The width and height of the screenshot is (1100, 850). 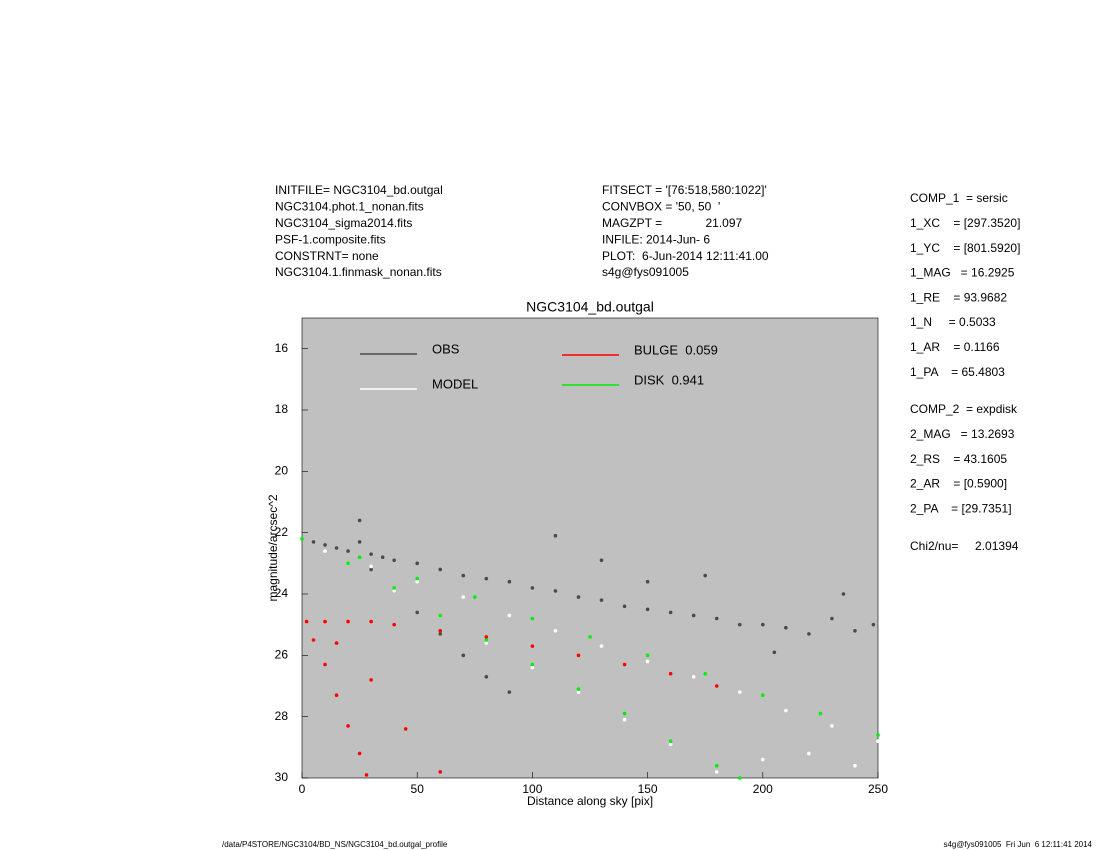 What do you see at coordinates (282, 409) in the screenshot?
I see `y-tick-label: 18` at bounding box center [282, 409].